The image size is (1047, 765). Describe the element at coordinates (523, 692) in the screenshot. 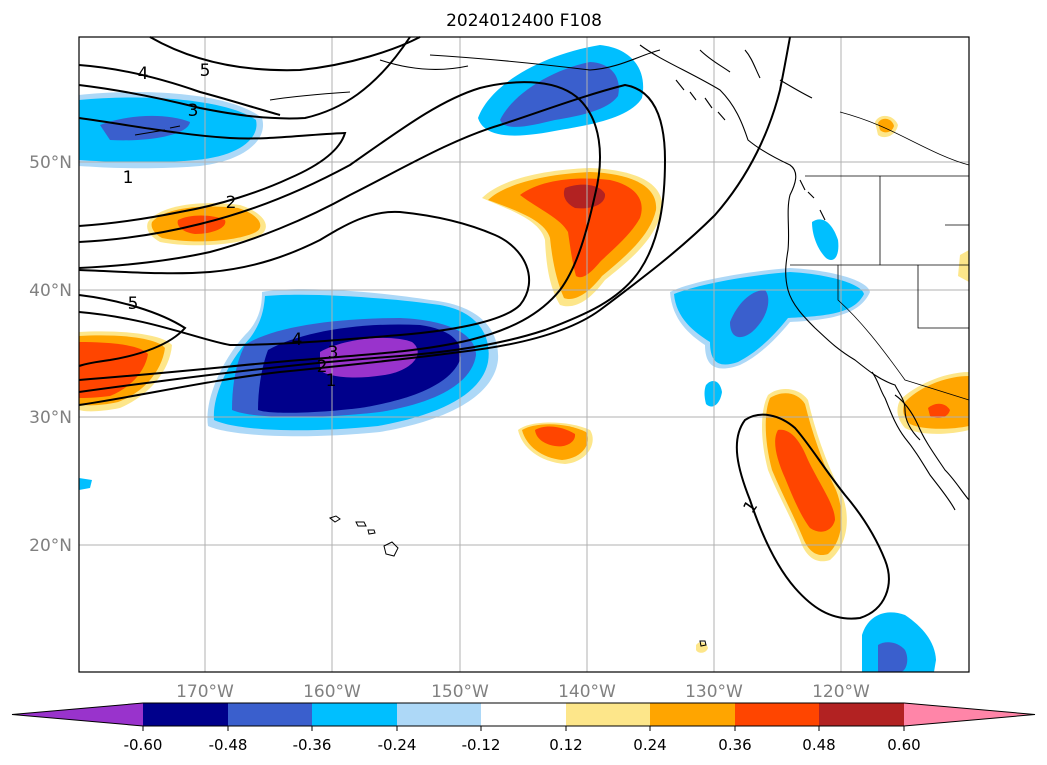

I see `longitude-labels: 170°W 160°W 150°W 140°W 130°W 120°W` at that location.